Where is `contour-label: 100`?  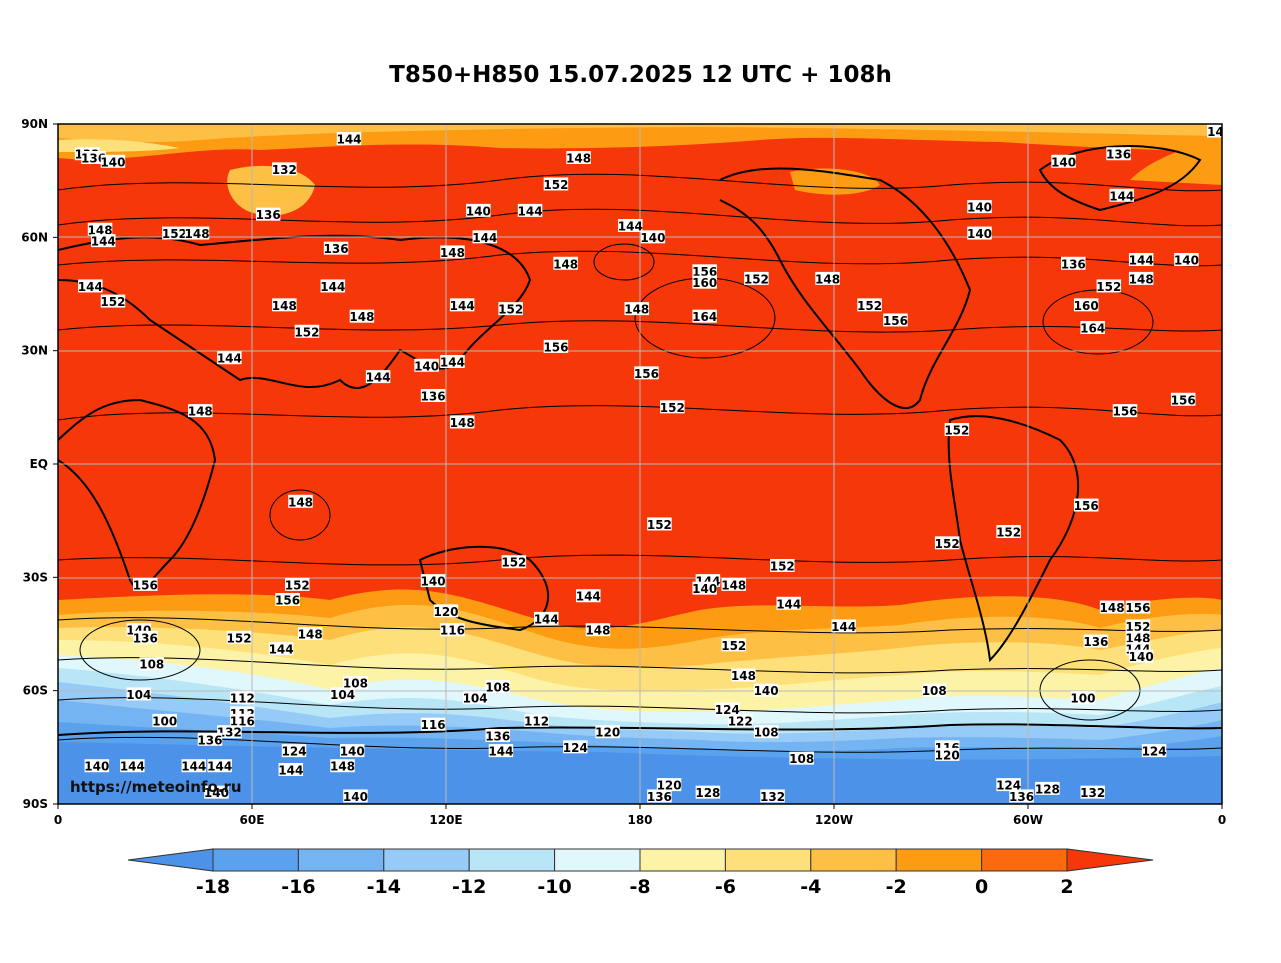 contour-label: 100 is located at coordinates (164, 720).